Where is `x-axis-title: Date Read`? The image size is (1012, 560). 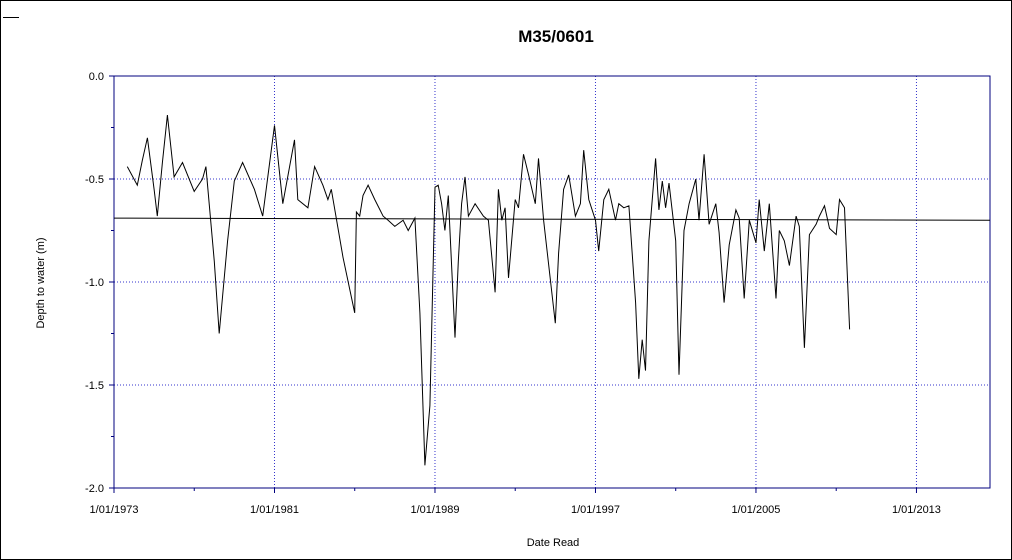 x-axis-title: Date Read is located at coordinates (553, 543).